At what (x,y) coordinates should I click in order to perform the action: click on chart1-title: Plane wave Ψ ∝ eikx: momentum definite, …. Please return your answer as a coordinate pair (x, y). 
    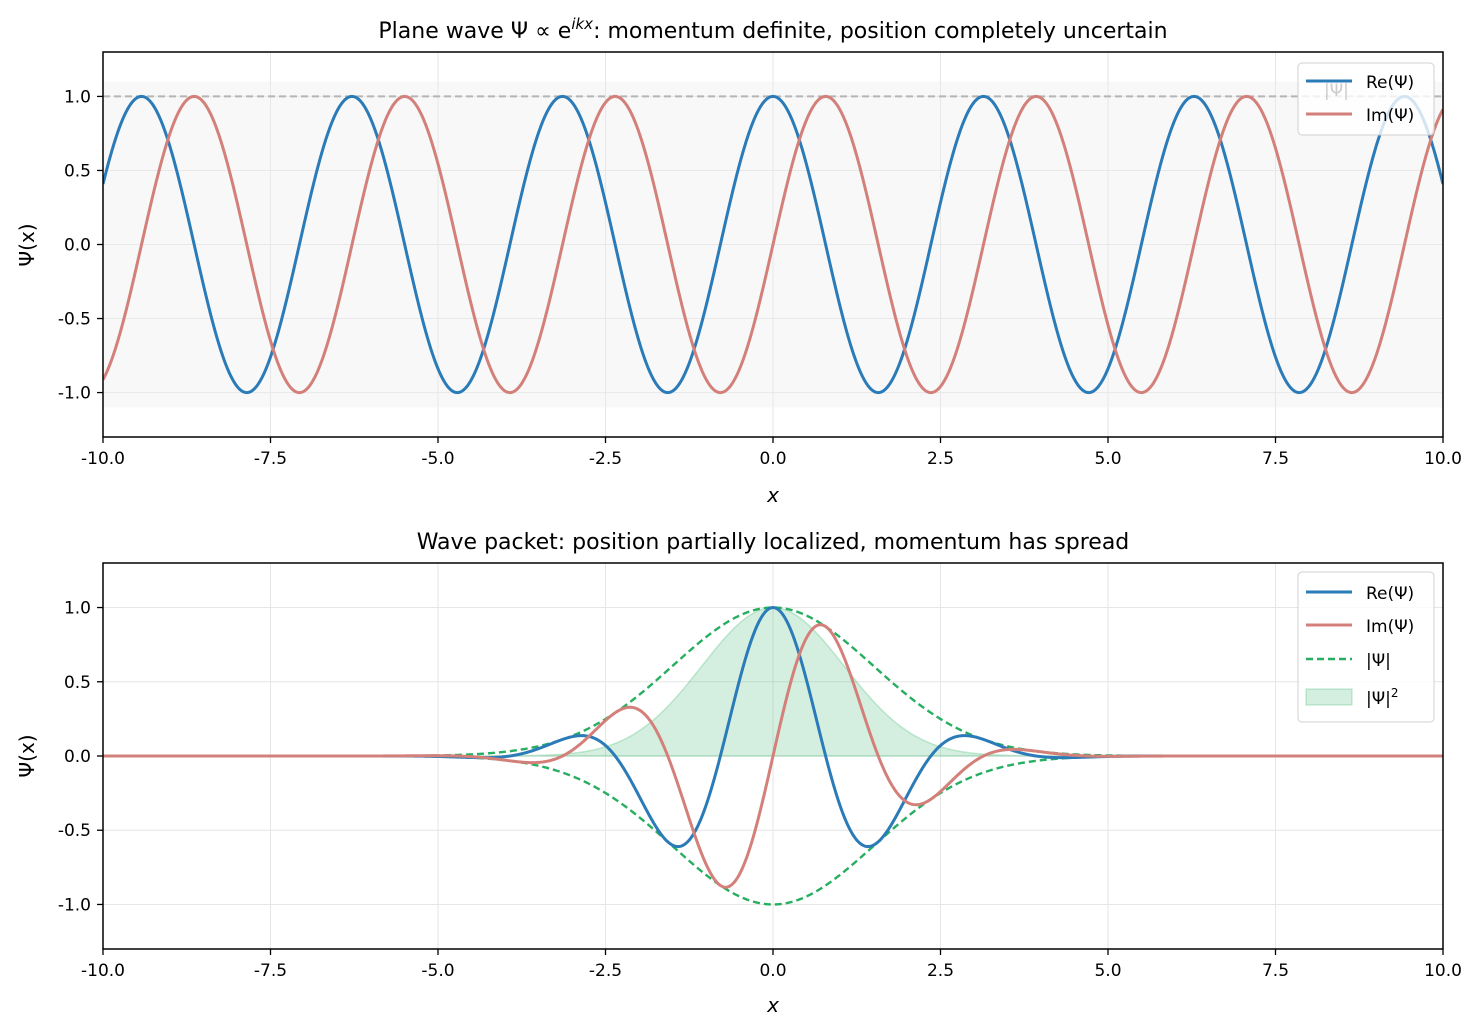
    Looking at the image, I should click on (772, 29).